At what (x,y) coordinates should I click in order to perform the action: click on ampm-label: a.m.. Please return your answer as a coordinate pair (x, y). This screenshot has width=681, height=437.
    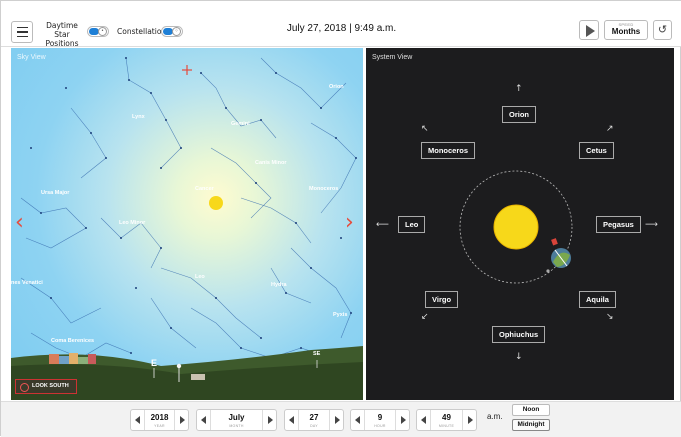
    Looking at the image, I should click on (495, 416).